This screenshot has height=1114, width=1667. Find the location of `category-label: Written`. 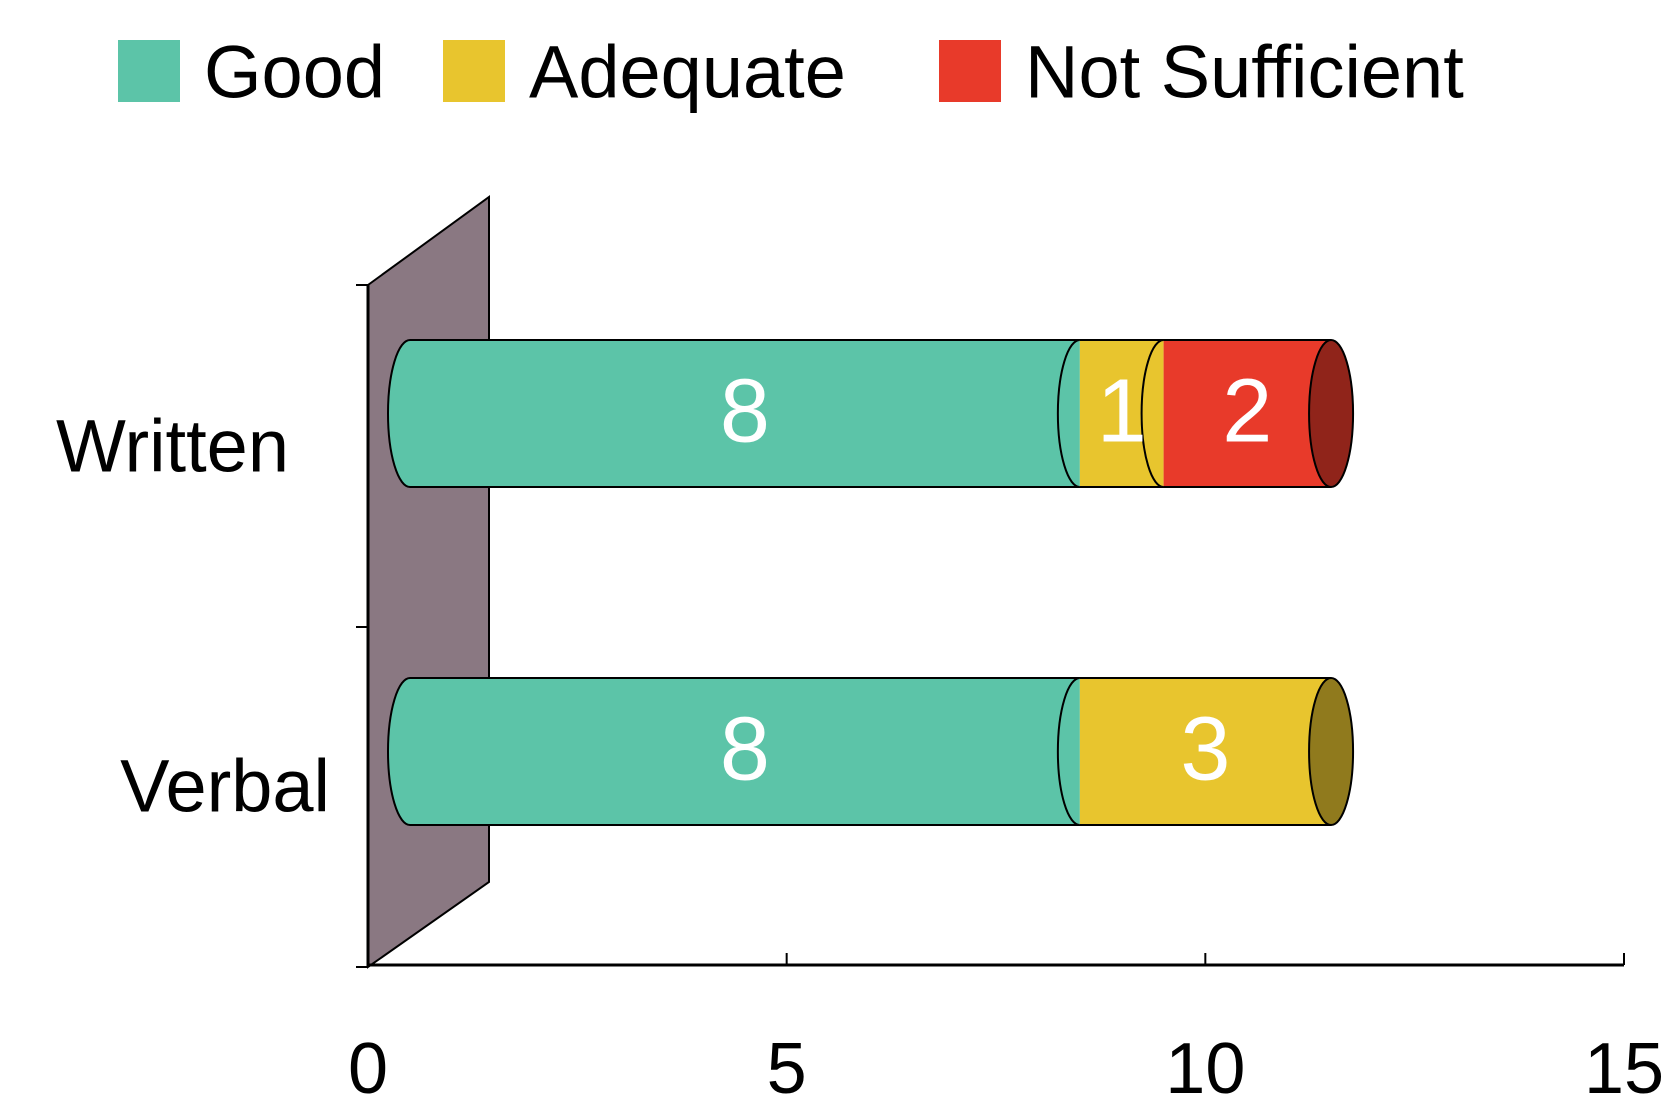

category-label: Written is located at coordinates (172, 446).